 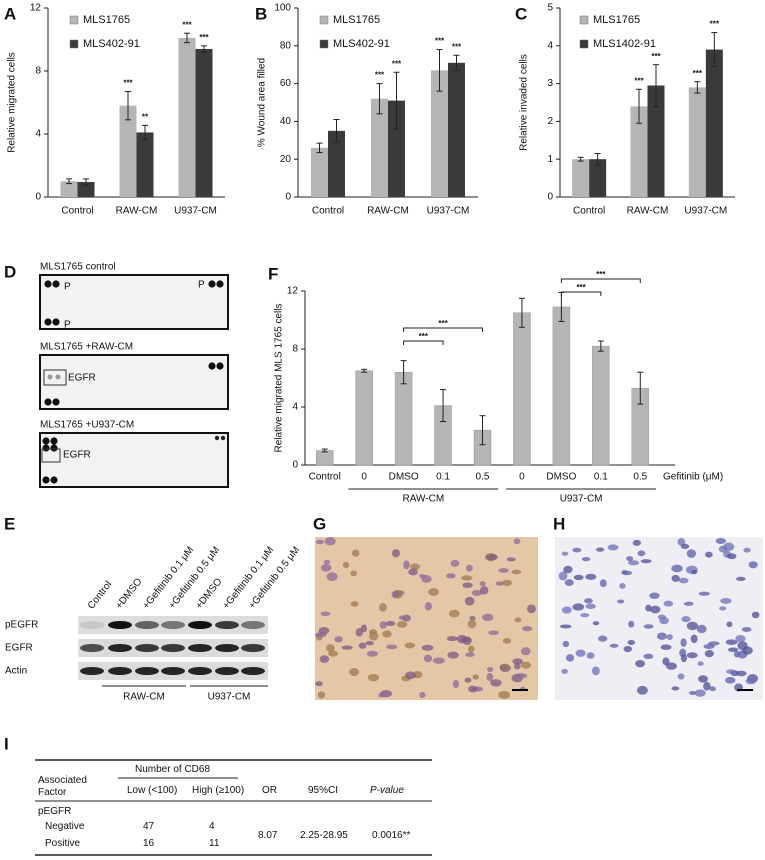 What do you see at coordinates (282, 8) in the screenshot?
I see `y-tick-label: 100` at bounding box center [282, 8].